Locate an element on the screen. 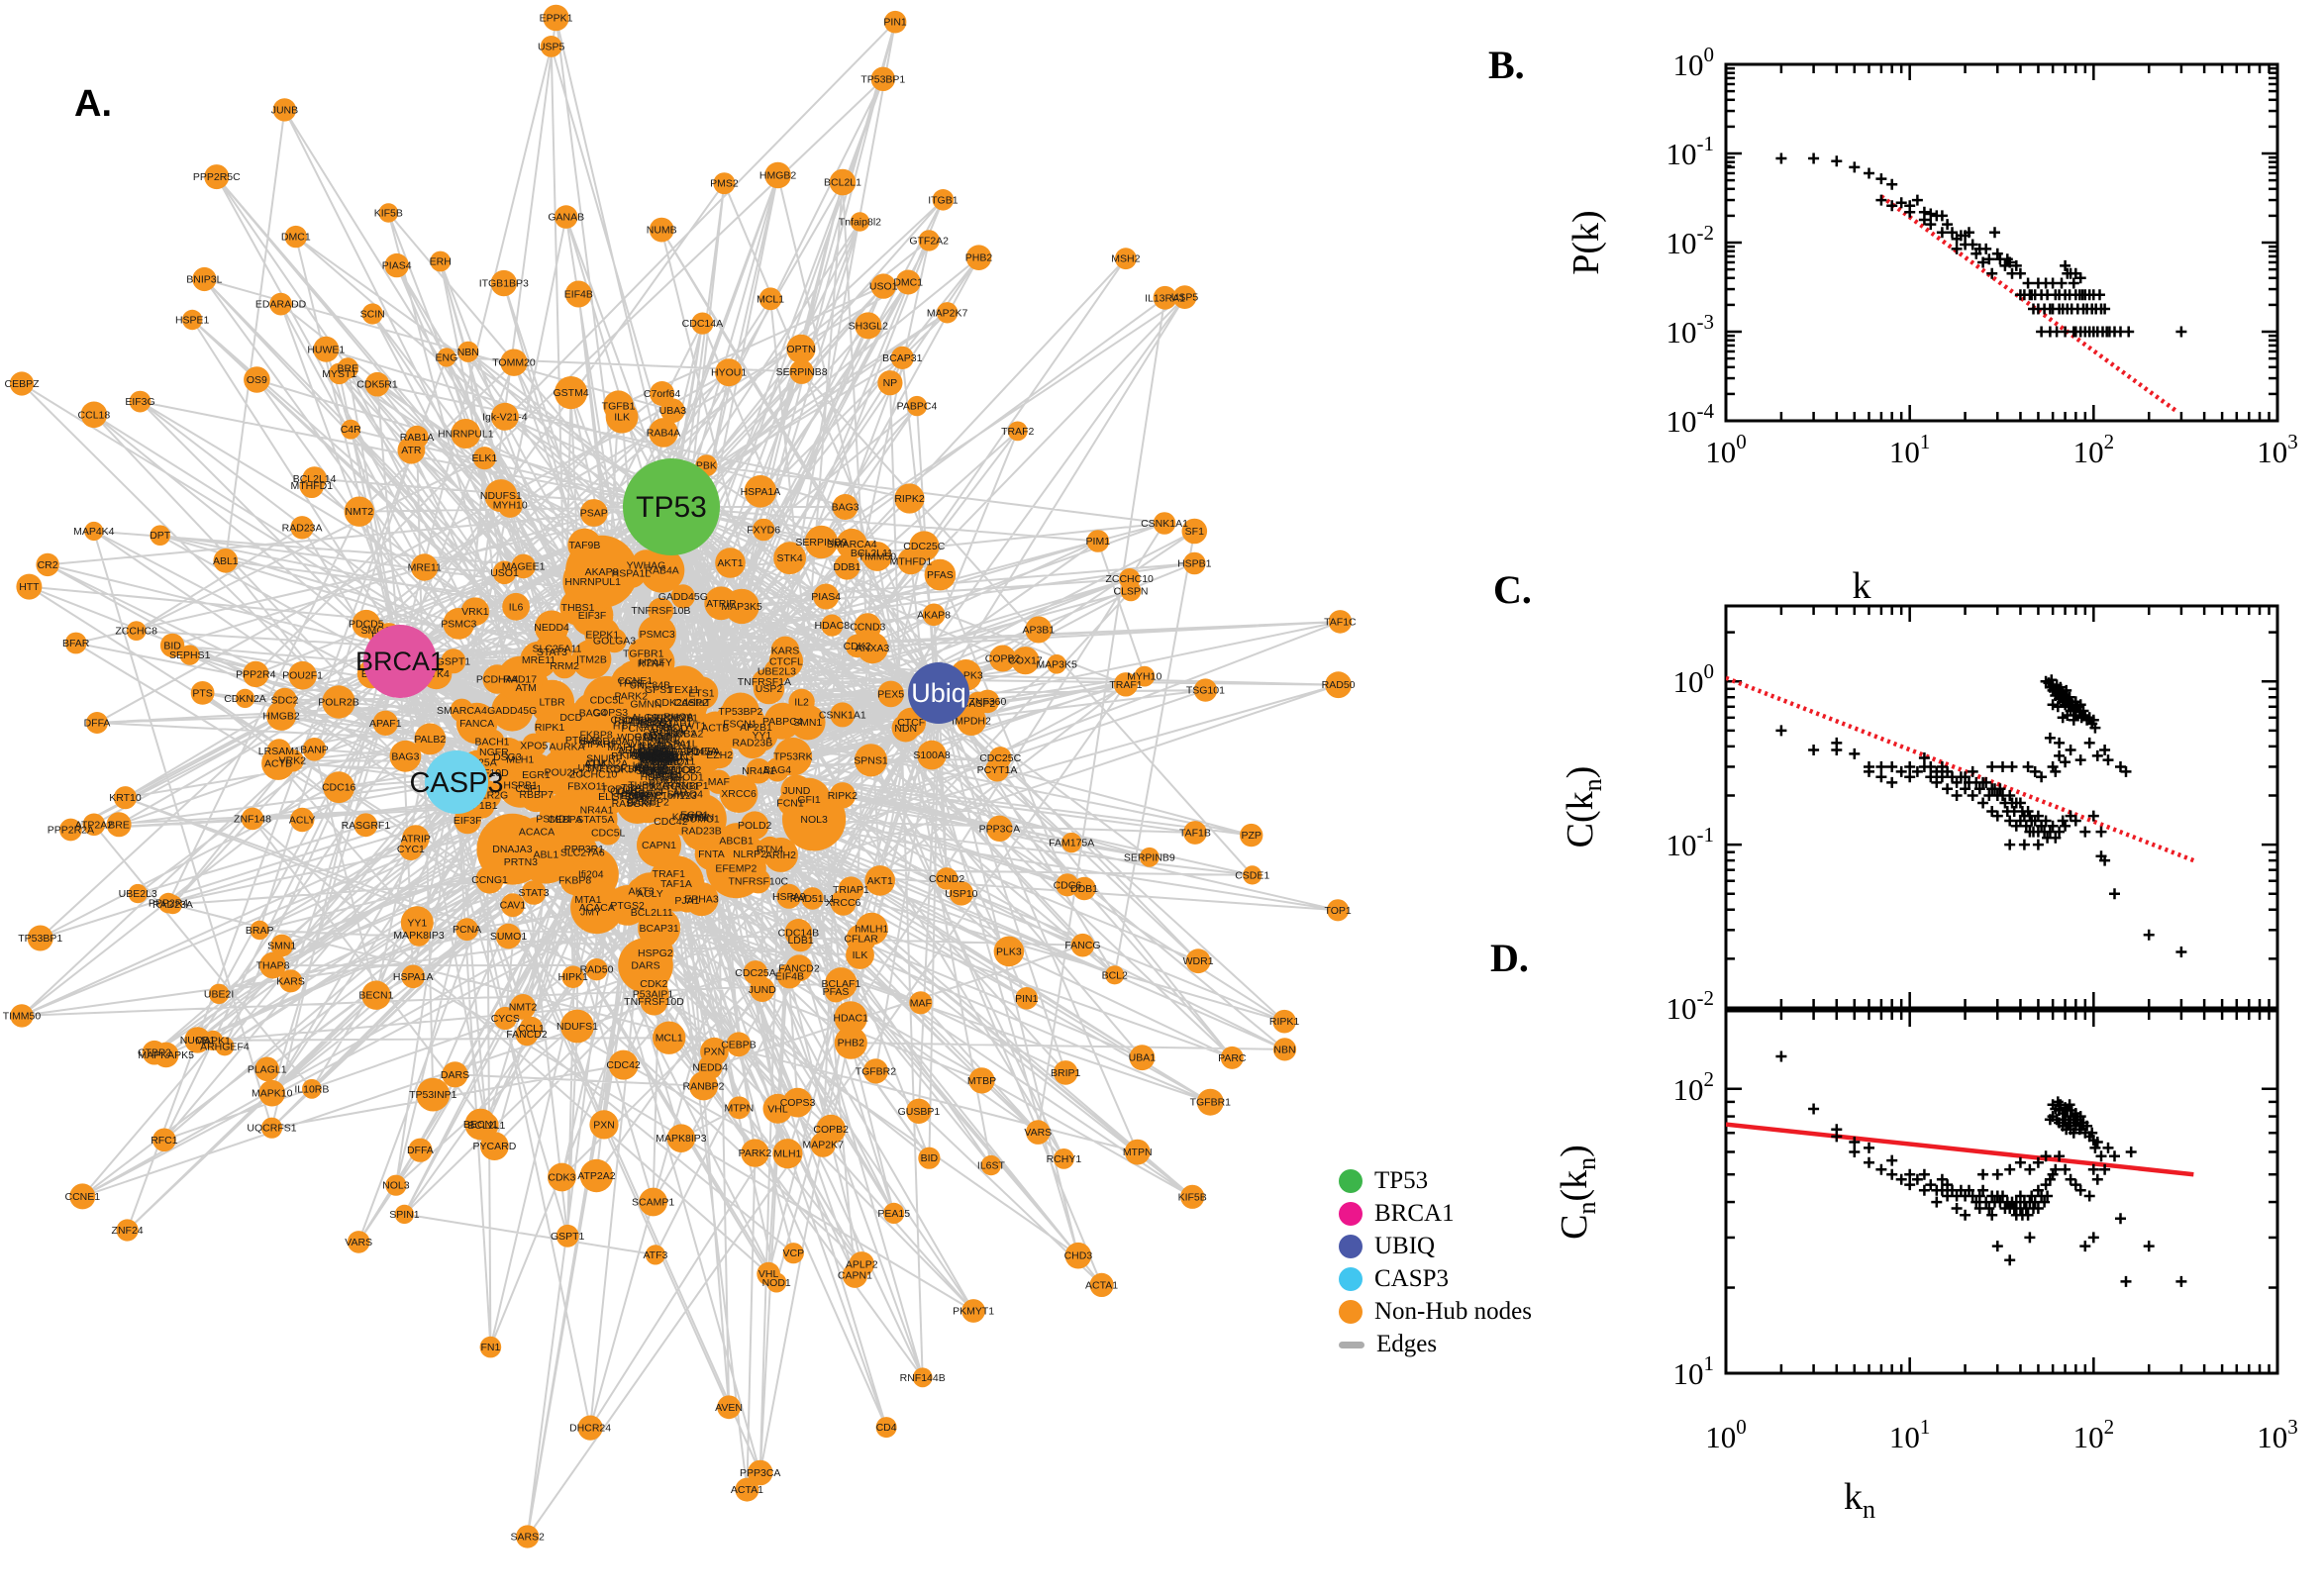 The image size is (2323, 1596). network-node-label: FXYD6 is located at coordinates (763, 531).